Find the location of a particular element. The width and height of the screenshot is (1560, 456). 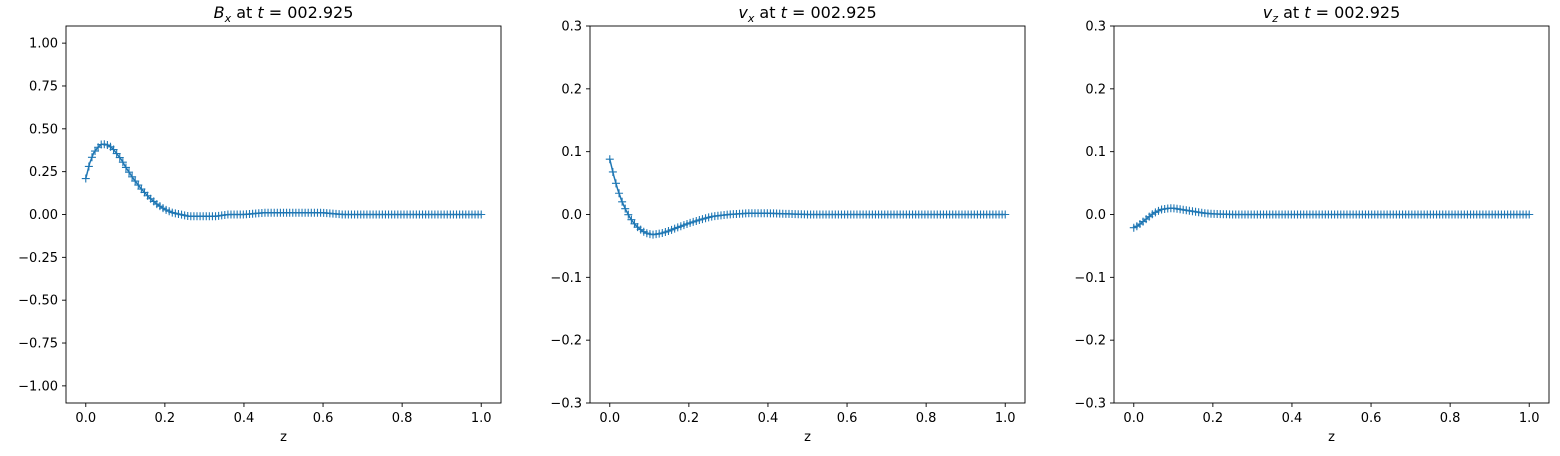

y-tick-label: 0.25 is located at coordinates (43, 172).